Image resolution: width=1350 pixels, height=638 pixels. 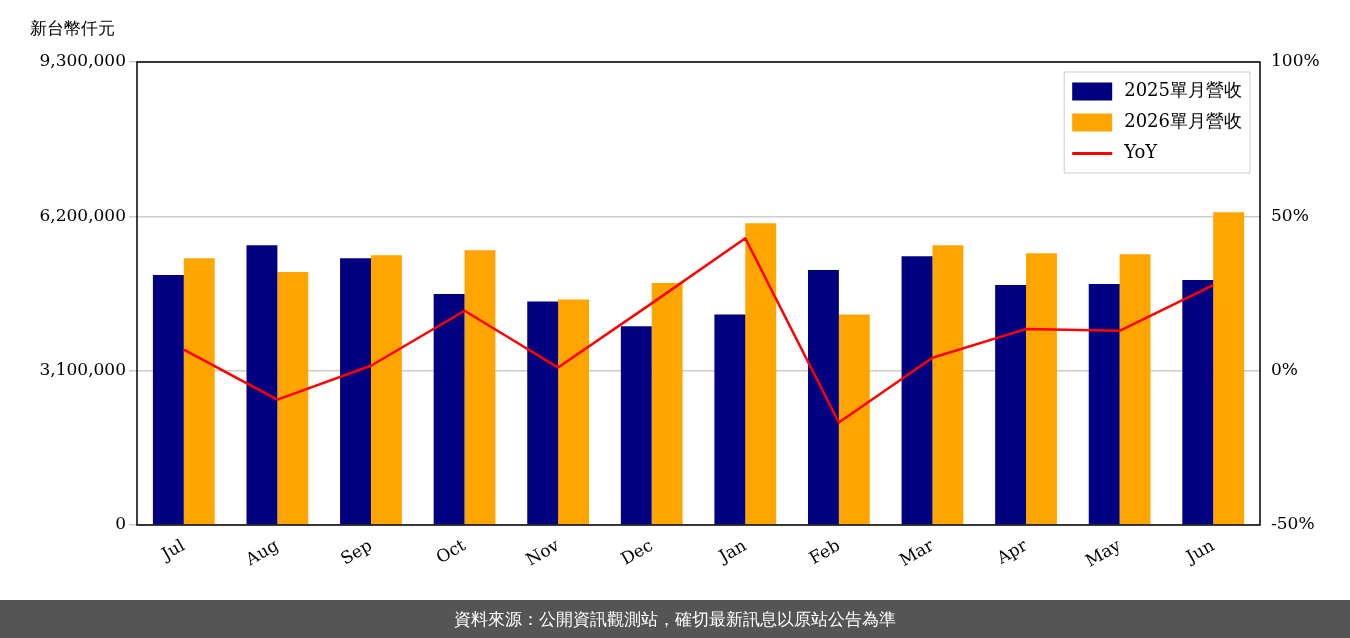 What do you see at coordinates (261, 552) in the screenshot?
I see `x-tick-label: Aug` at bounding box center [261, 552].